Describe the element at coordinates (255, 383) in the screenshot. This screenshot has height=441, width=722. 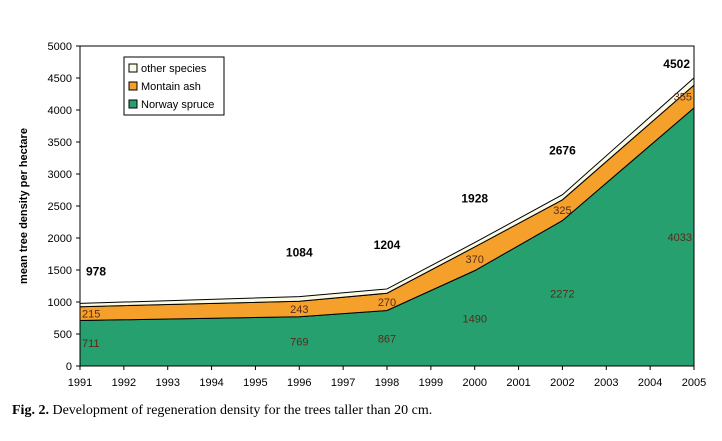
I see `x-tick-label: 1995` at that location.